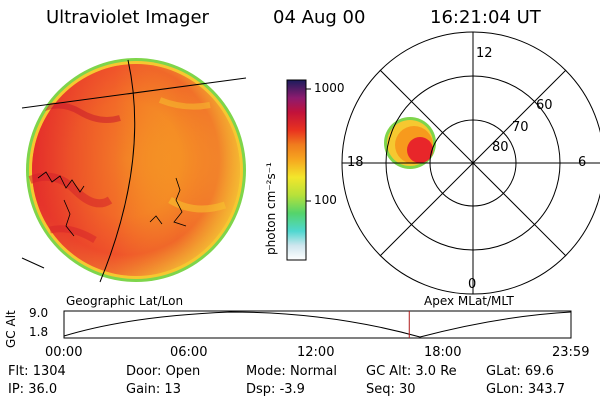 The height and width of the screenshot is (400, 600). I want to click on altitude-ylabel: GC Alt, so click(11, 329).